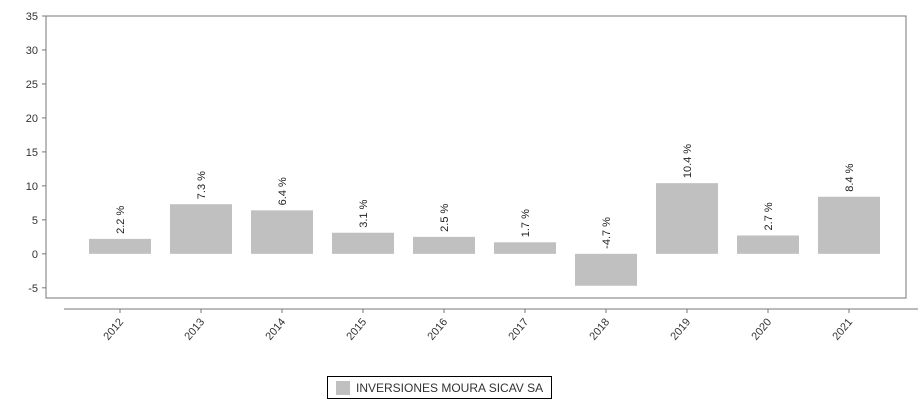 The width and height of the screenshot is (918, 401). Describe the element at coordinates (275, 329) in the screenshot. I see `x-tick-label: 2014` at that location.